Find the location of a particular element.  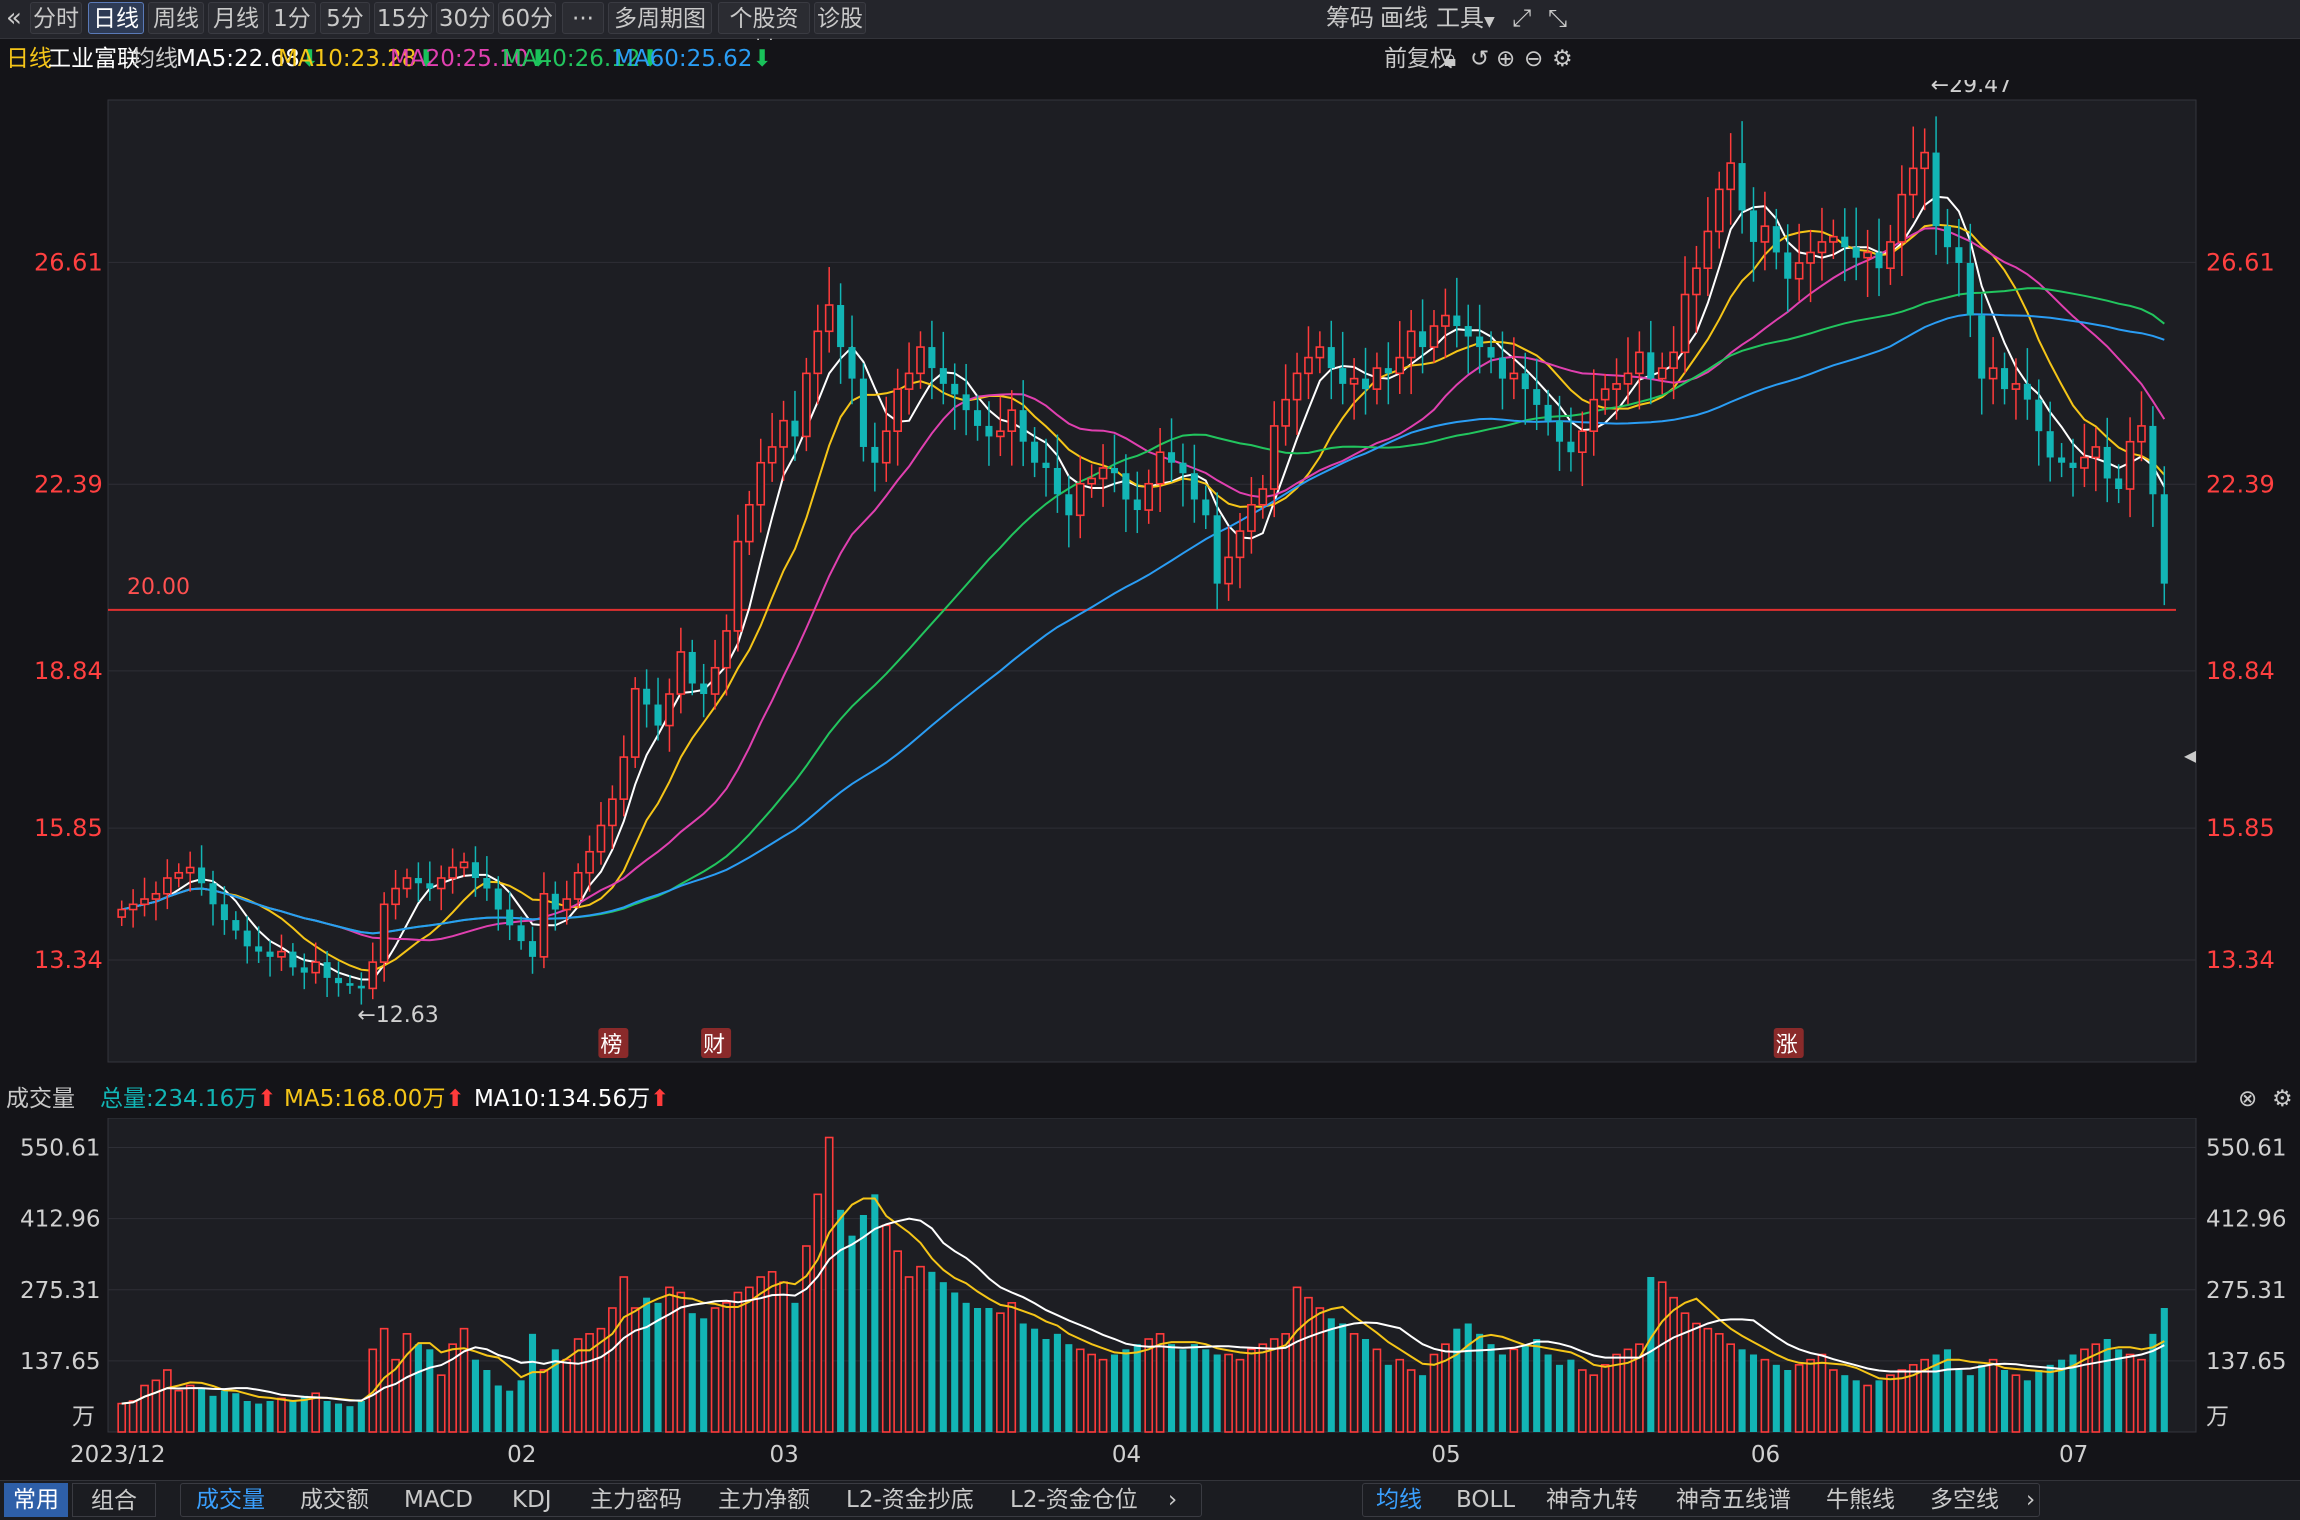

period-tab-daily: 日线 is located at coordinates (116, 18).